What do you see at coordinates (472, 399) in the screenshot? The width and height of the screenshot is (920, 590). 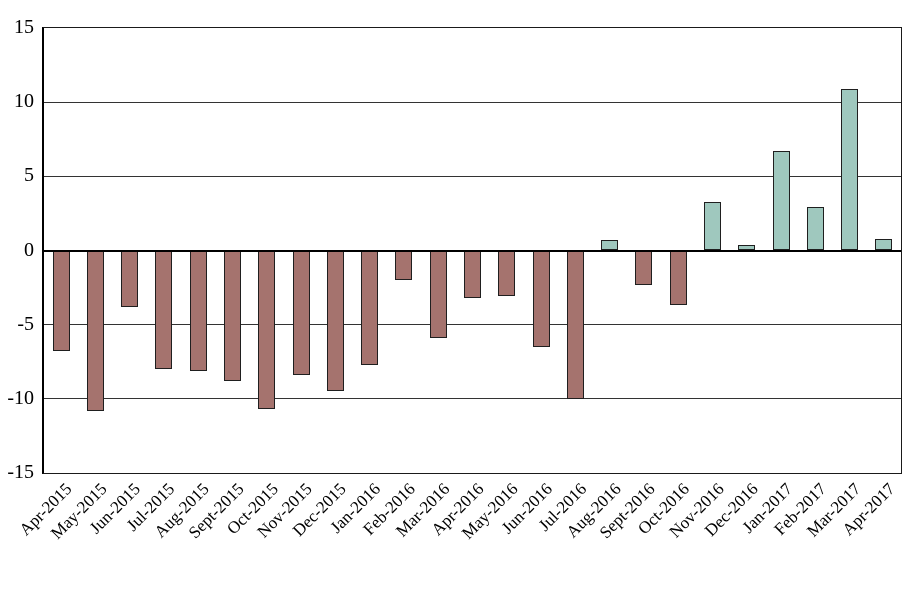 I see `gridline--10` at bounding box center [472, 399].